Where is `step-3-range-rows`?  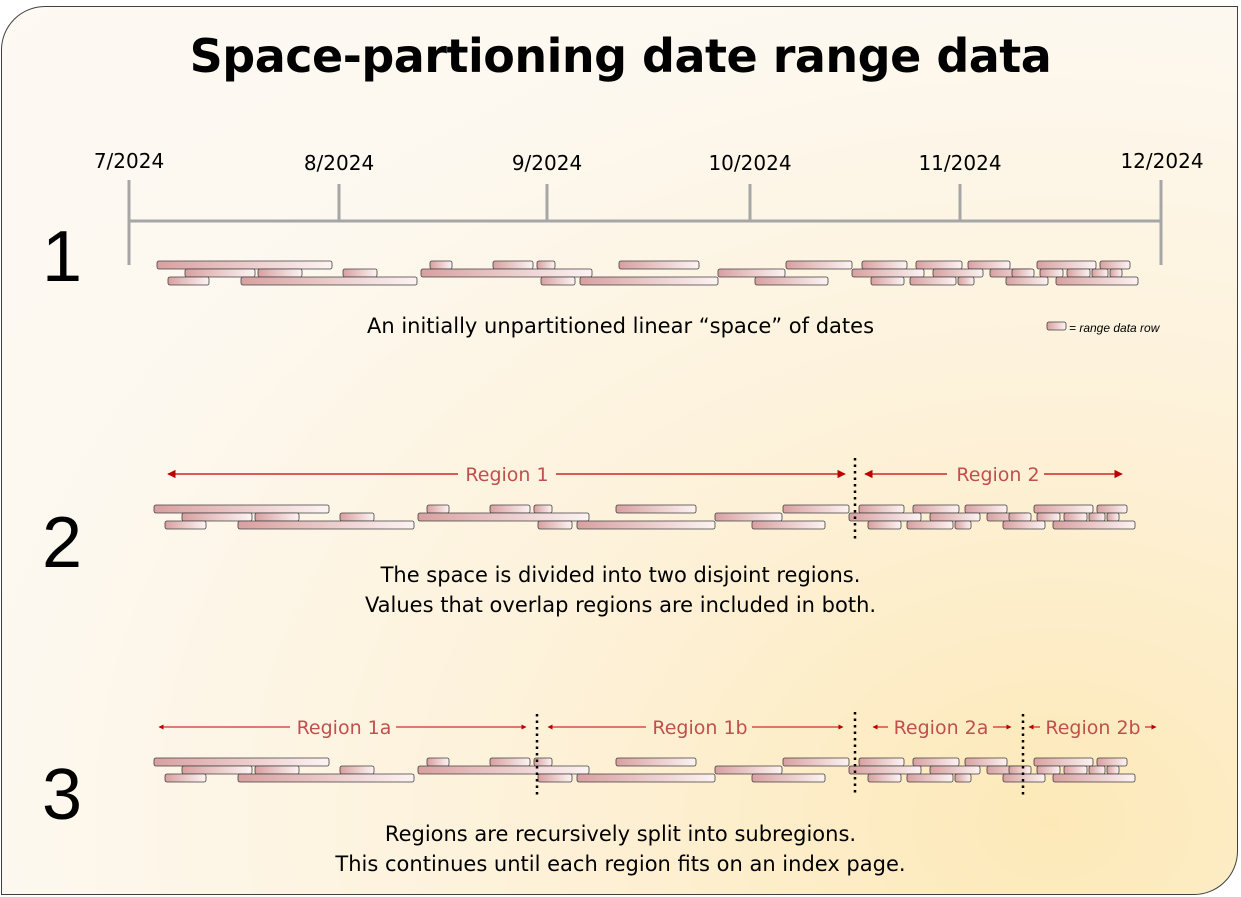 step-3-range-rows is located at coordinates (644, 770).